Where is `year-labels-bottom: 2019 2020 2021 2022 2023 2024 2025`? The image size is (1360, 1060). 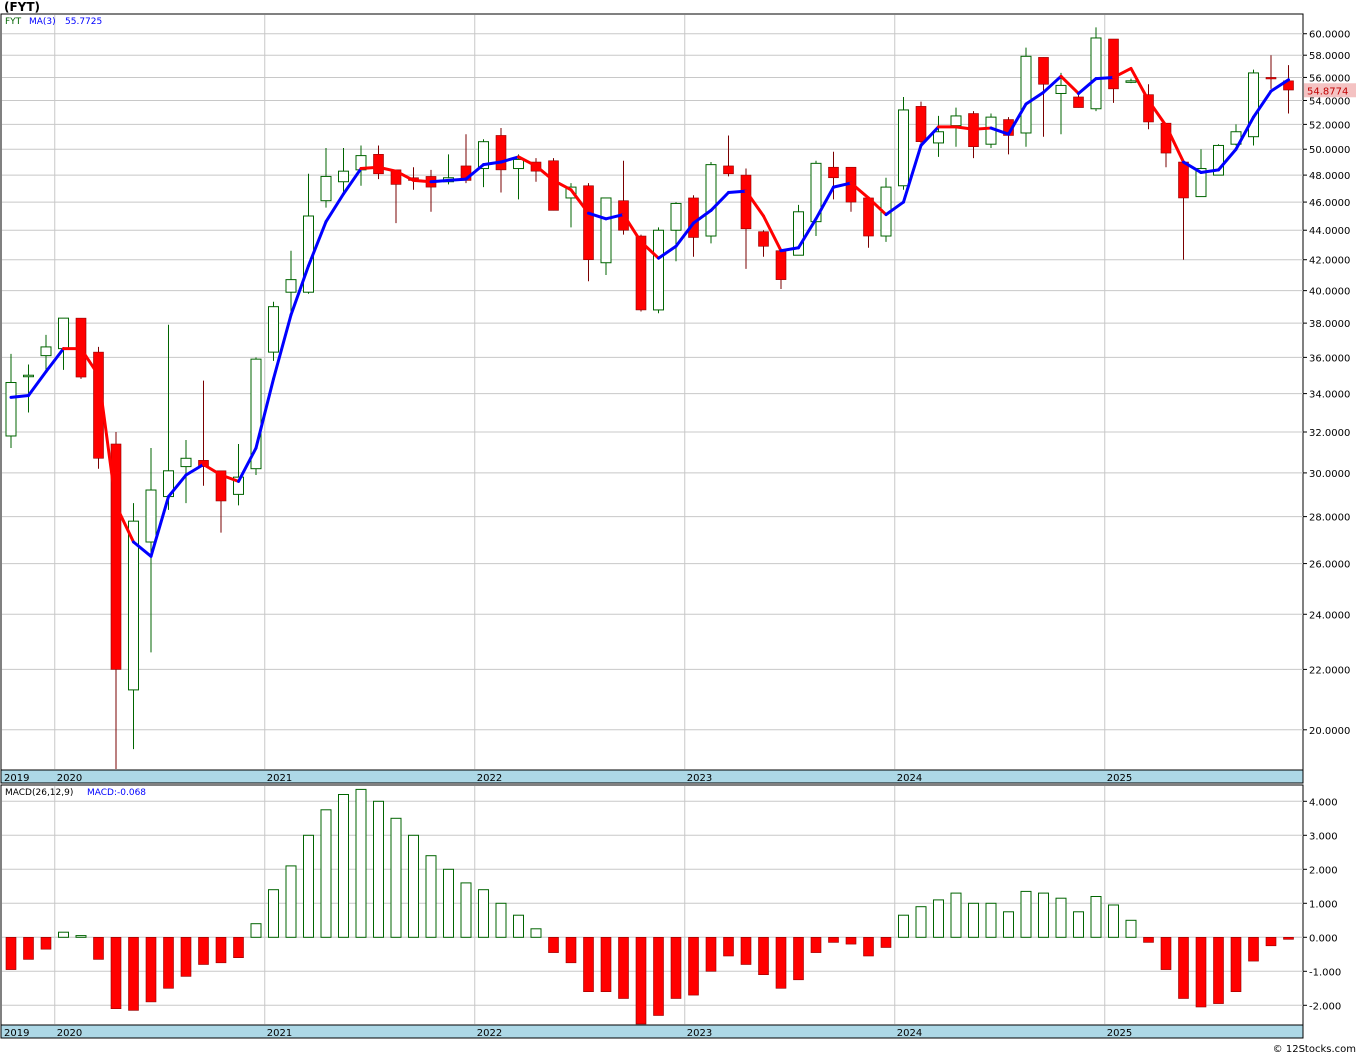 year-labels-bottom: 2019 2020 2021 2022 2023 2024 2025 is located at coordinates (568, 1033).